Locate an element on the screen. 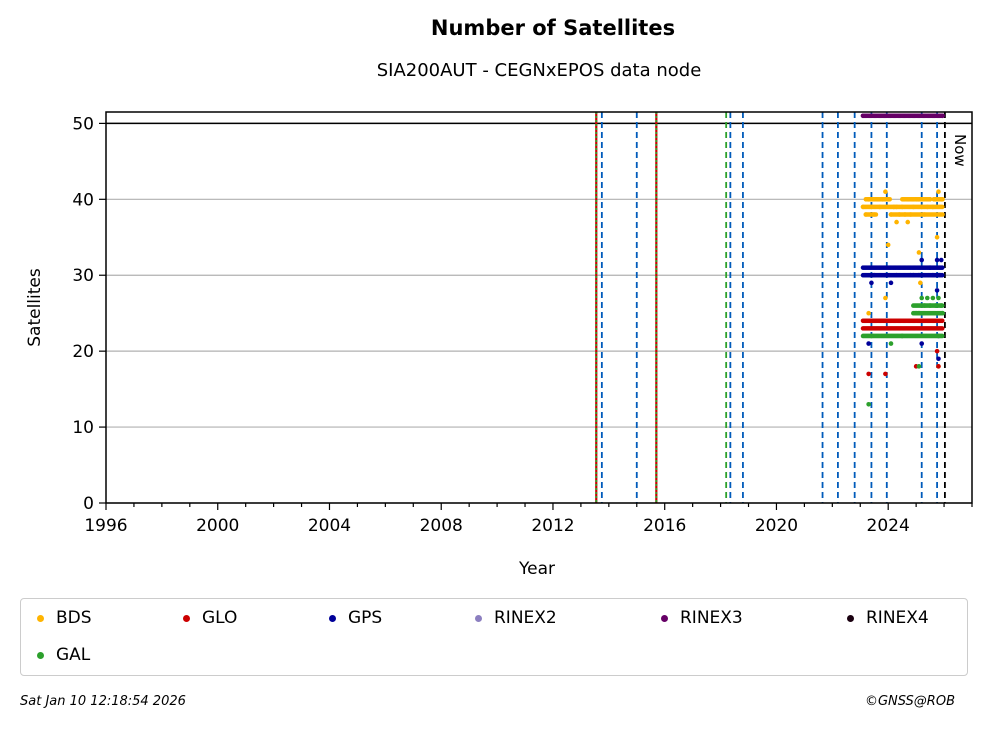 The height and width of the screenshot is (734, 993). x-tick-label: 2012 is located at coordinates (552, 526).